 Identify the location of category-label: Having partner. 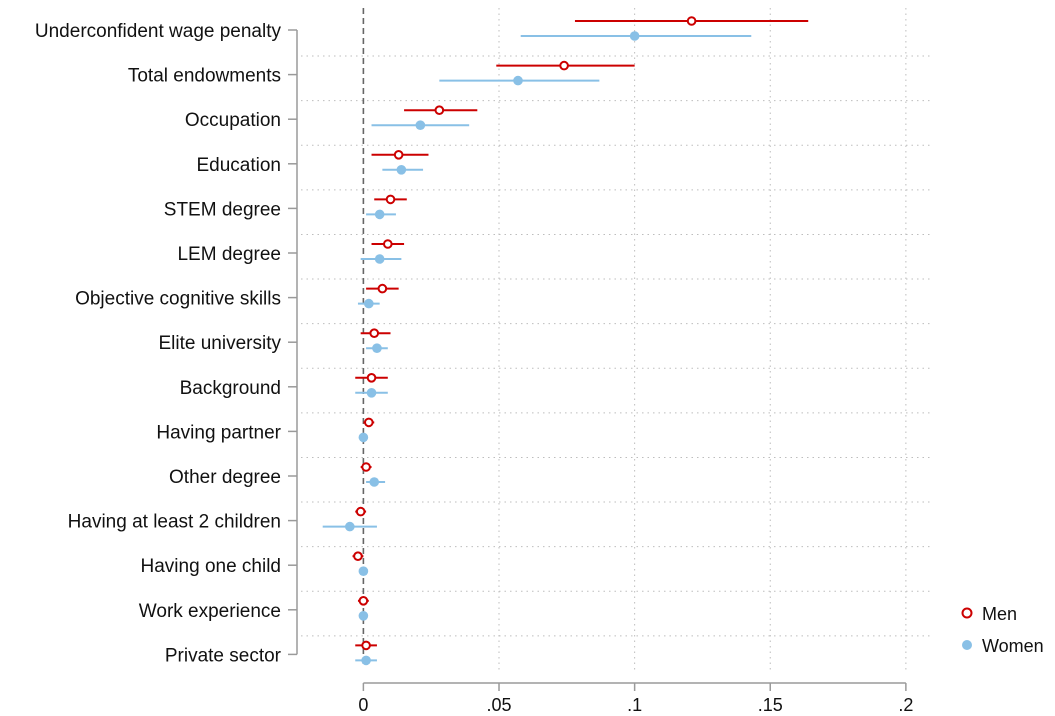
(218, 432).